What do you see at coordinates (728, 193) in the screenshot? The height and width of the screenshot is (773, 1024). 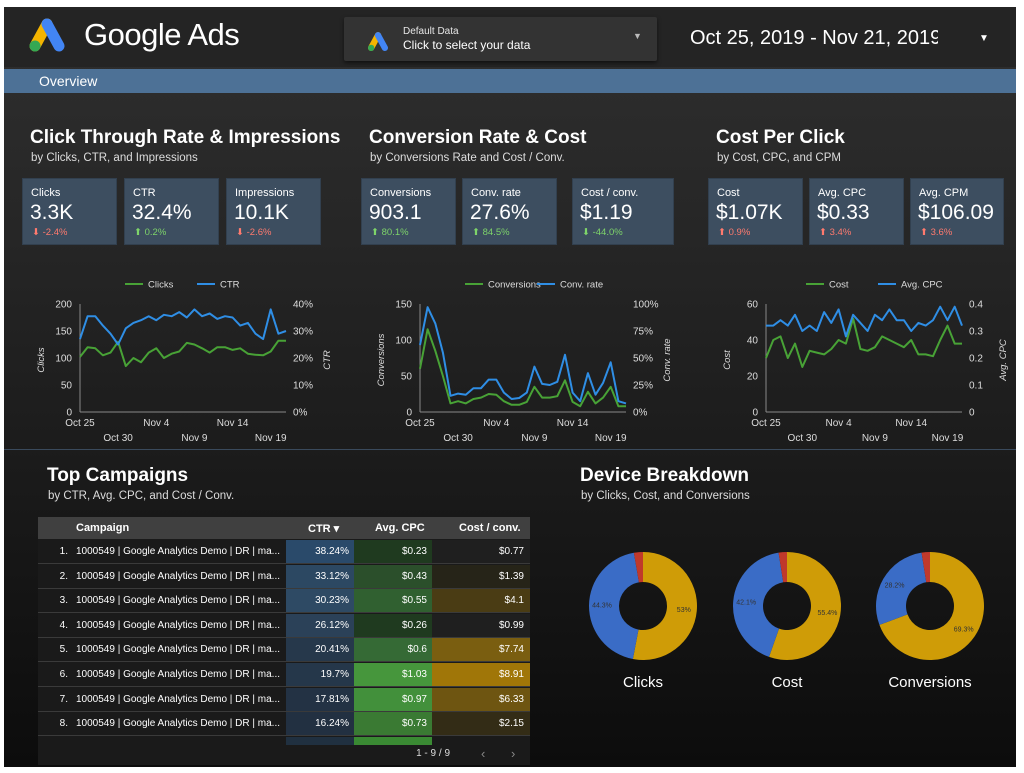 I see `scorecard-label: Cost` at bounding box center [728, 193].